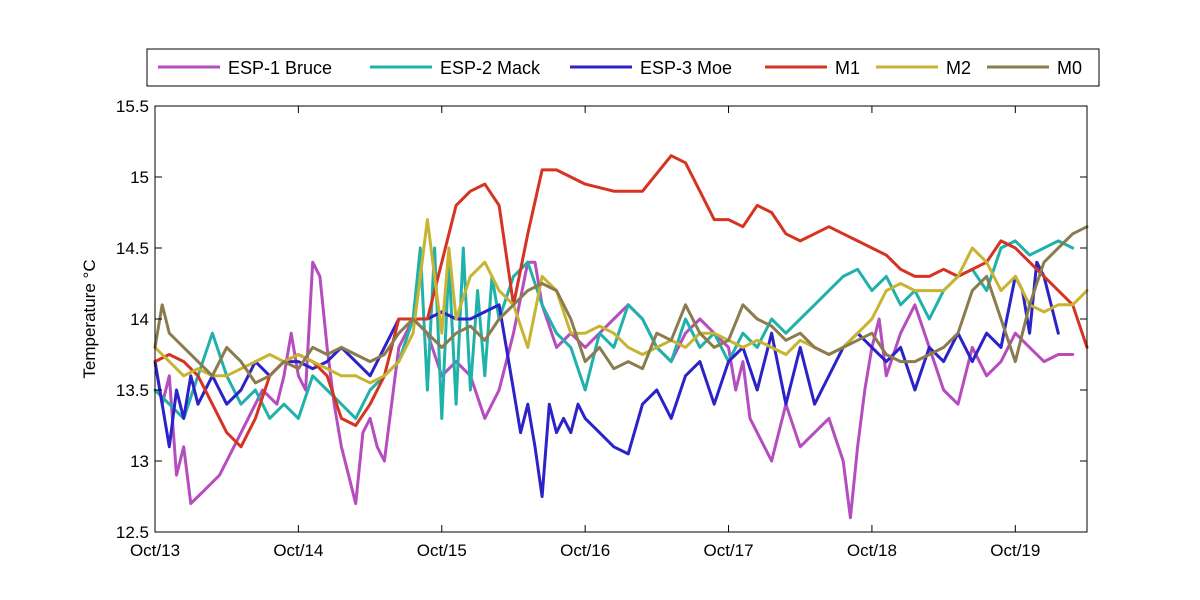  What do you see at coordinates (623, 67) in the screenshot?
I see `legend: ESP-1 Bruce ESP-2 Mack ESP-3 Moe M1 M2 M0` at bounding box center [623, 67].